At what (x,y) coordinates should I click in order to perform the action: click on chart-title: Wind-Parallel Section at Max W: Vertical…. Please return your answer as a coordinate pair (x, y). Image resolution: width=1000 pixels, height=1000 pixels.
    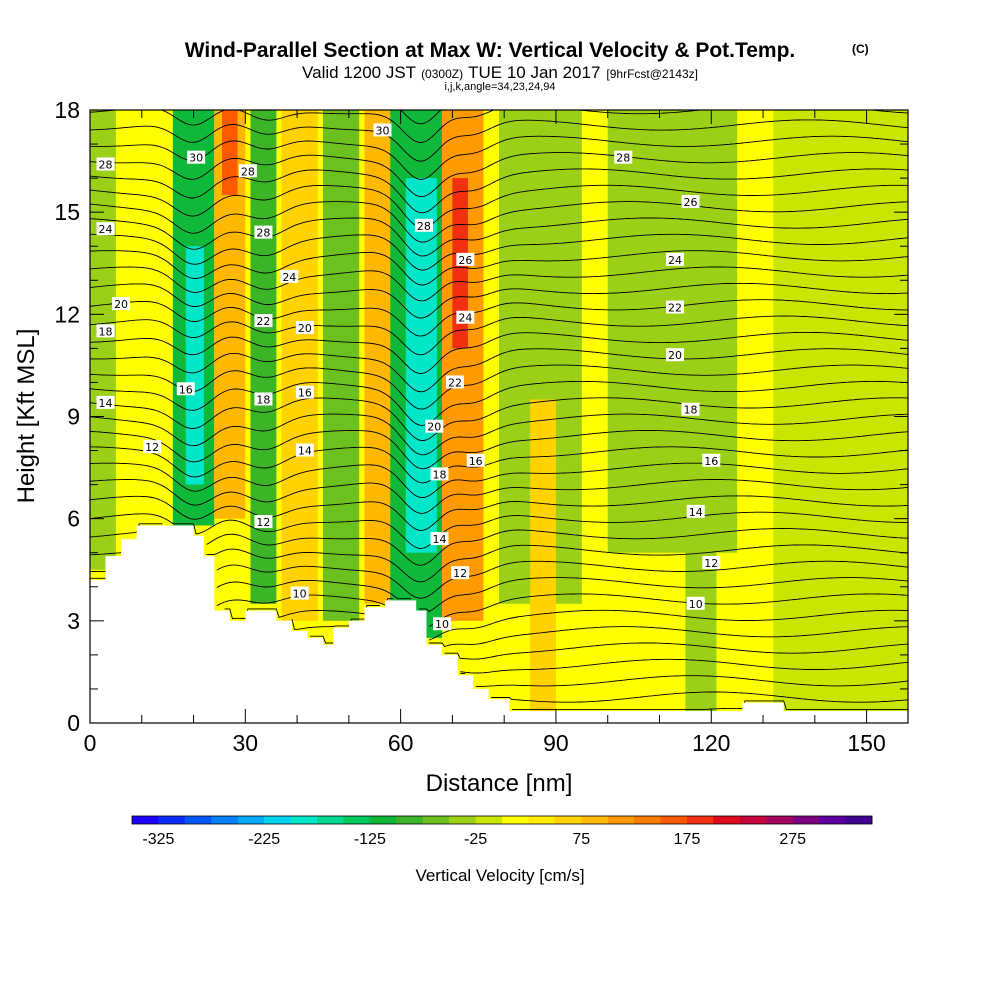
    Looking at the image, I should click on (490, 50).